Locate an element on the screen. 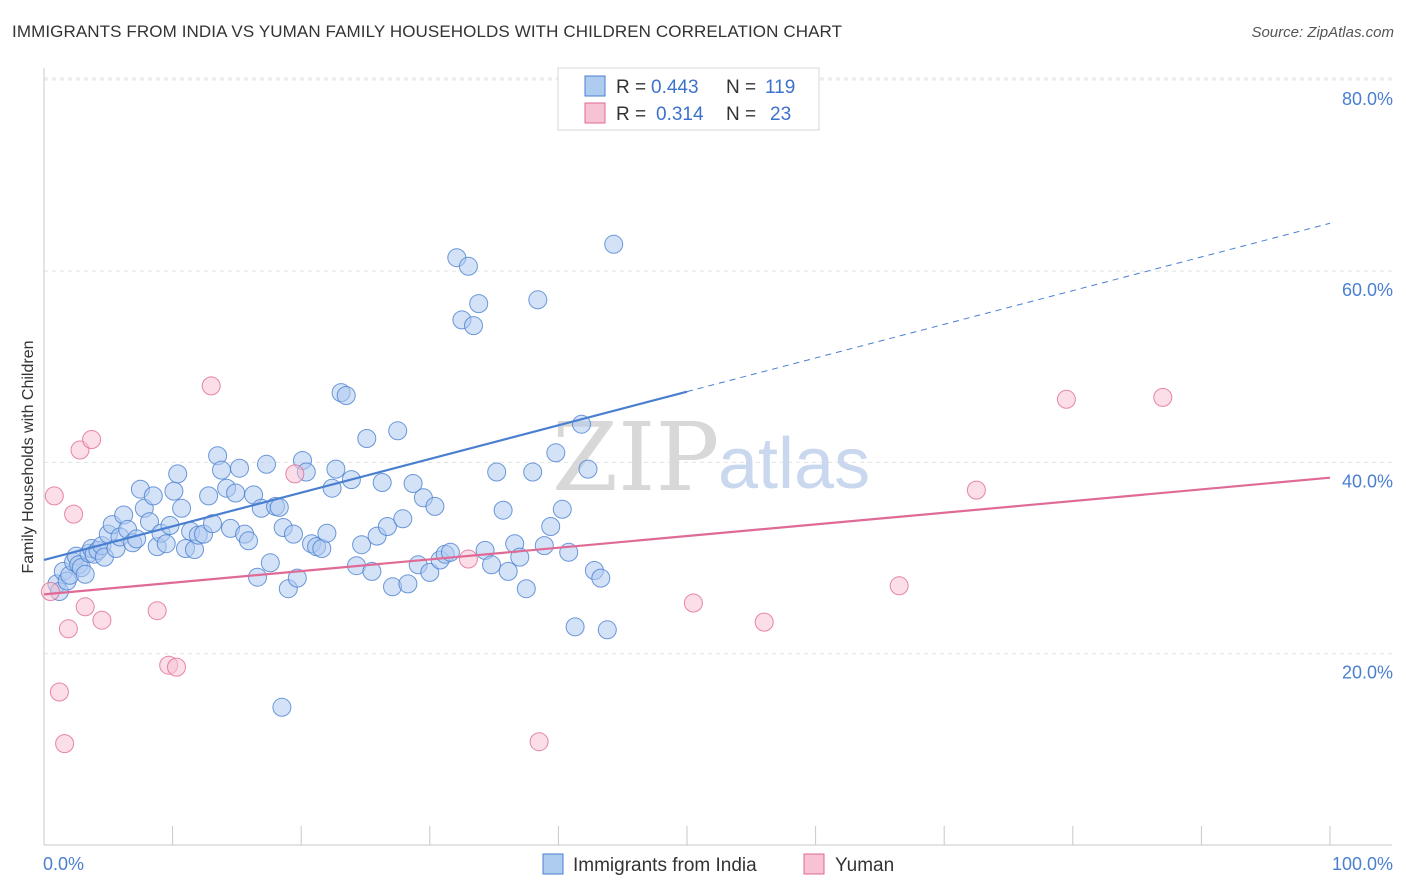  trend-line-yuman is located at coordinates (687, 536).